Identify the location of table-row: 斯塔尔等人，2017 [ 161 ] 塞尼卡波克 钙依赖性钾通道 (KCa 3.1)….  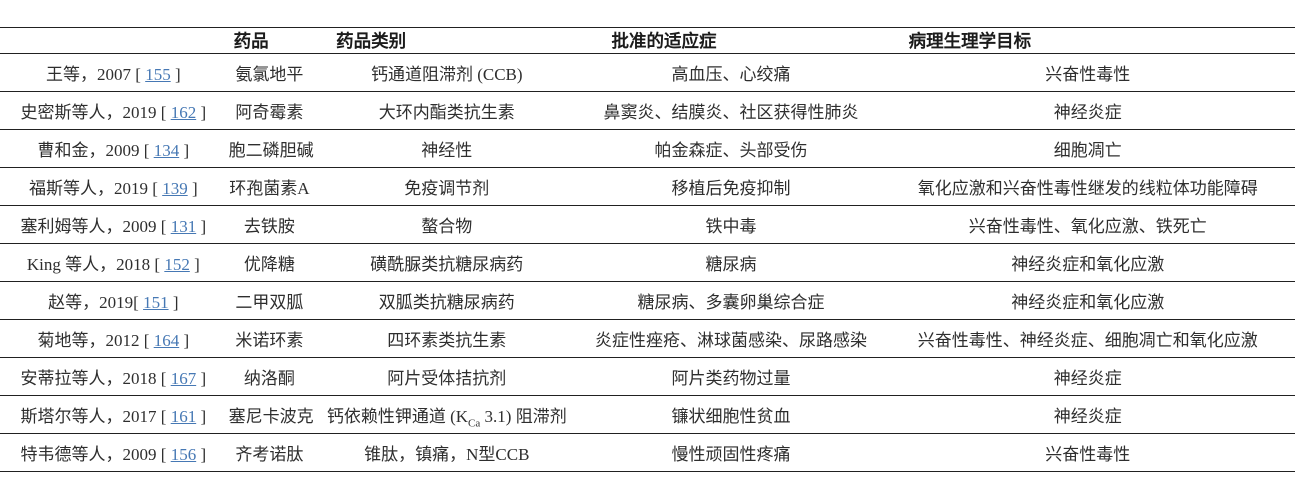
(647, 415).